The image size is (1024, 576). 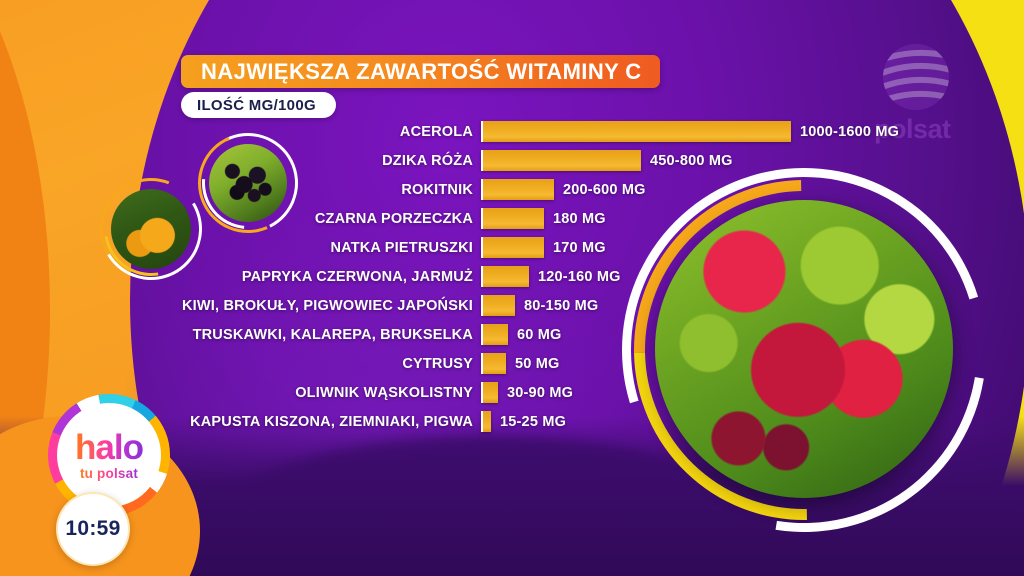 What do you see at coordinates (540, 392) in the screenshot?
I see `bar-value-label: 30-90 MG` at bounding box center [540, 392].